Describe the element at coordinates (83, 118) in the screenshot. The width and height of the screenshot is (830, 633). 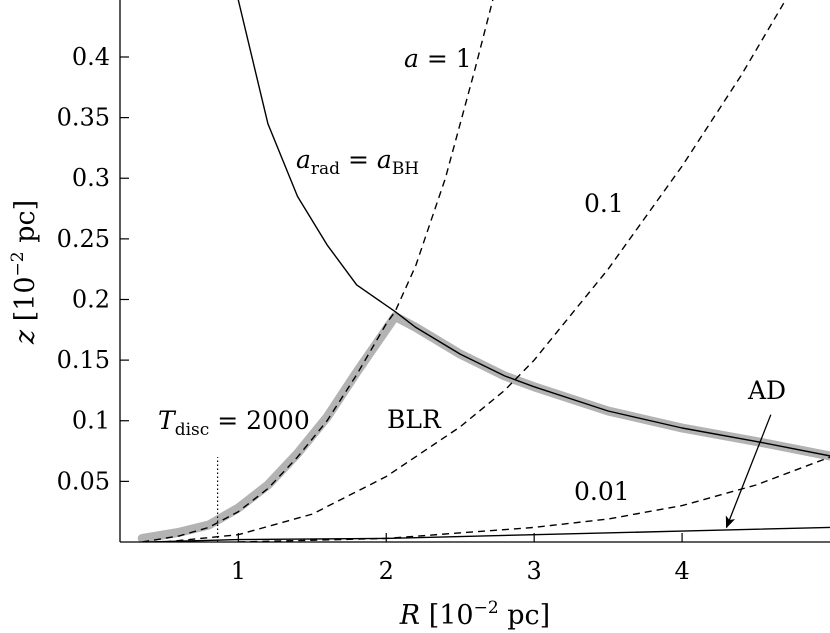
I see `y-tick-label: 0.35` at that location.